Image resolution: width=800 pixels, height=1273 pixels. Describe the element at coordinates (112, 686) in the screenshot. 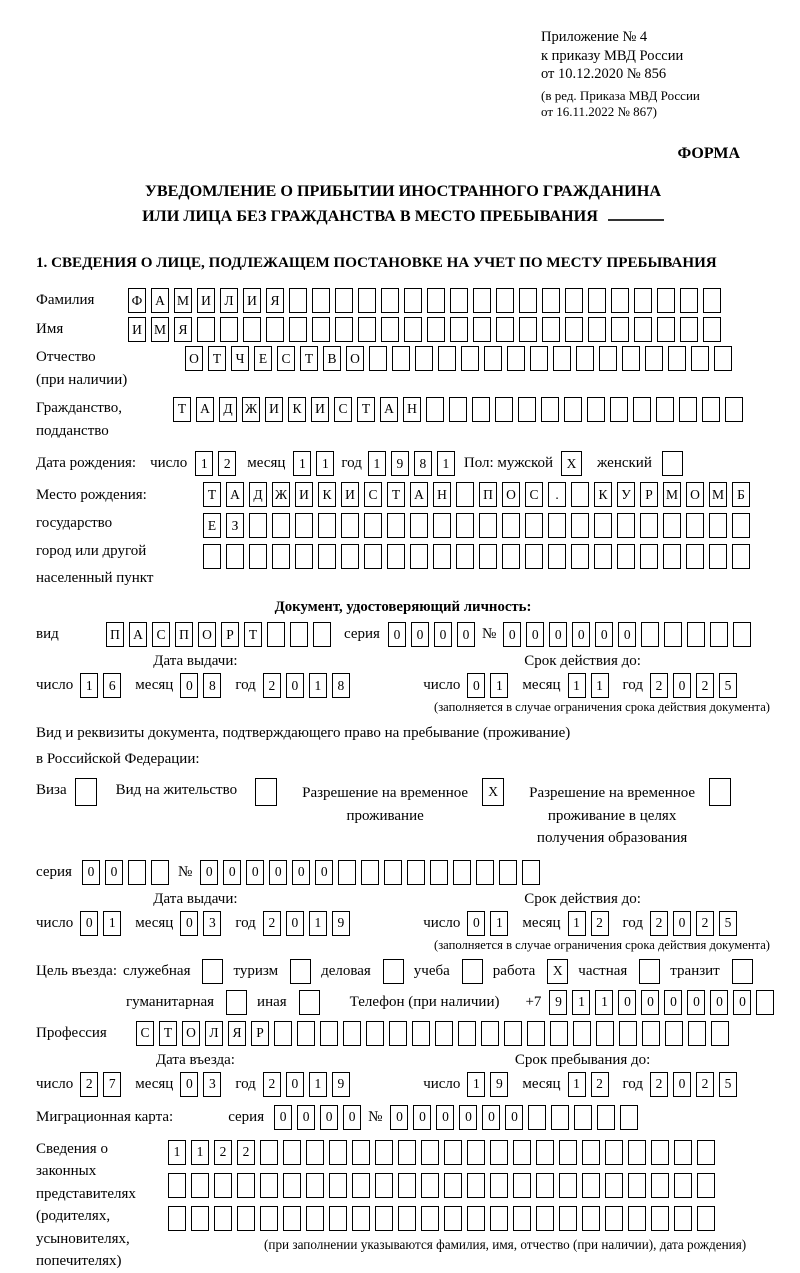

I see `char-cell: 6` at that location.